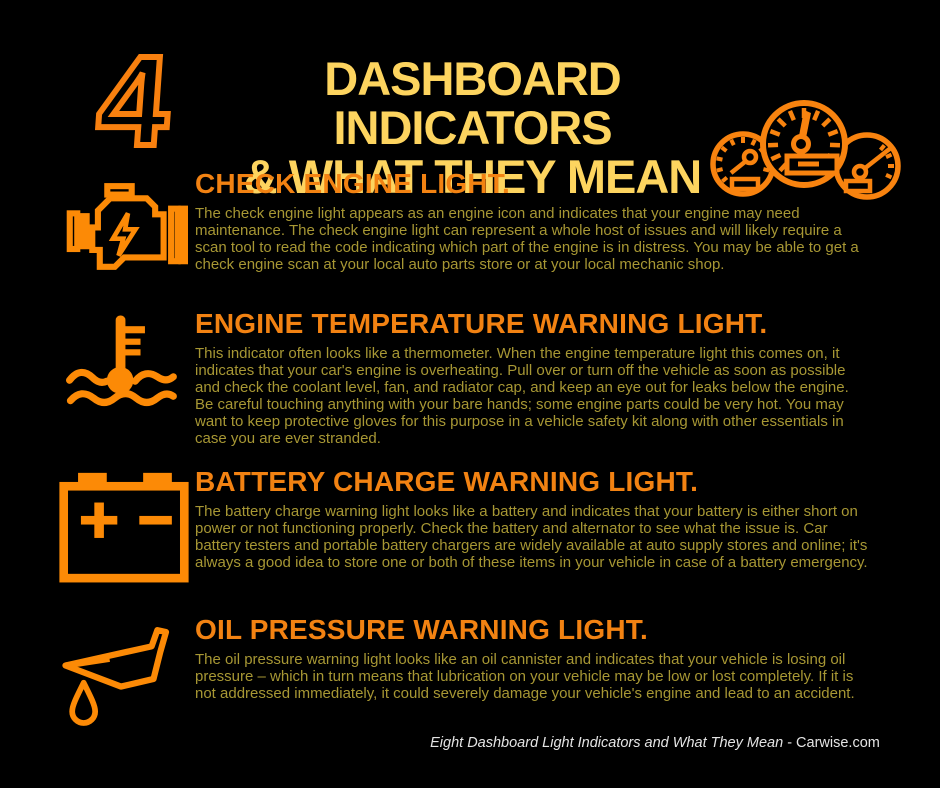 The width and height of the screenshot is (940, 788). What do you see at coordinates (121, 677) in the screenshot?
I see `oil-can-icon` at bounding box center [121, 677].